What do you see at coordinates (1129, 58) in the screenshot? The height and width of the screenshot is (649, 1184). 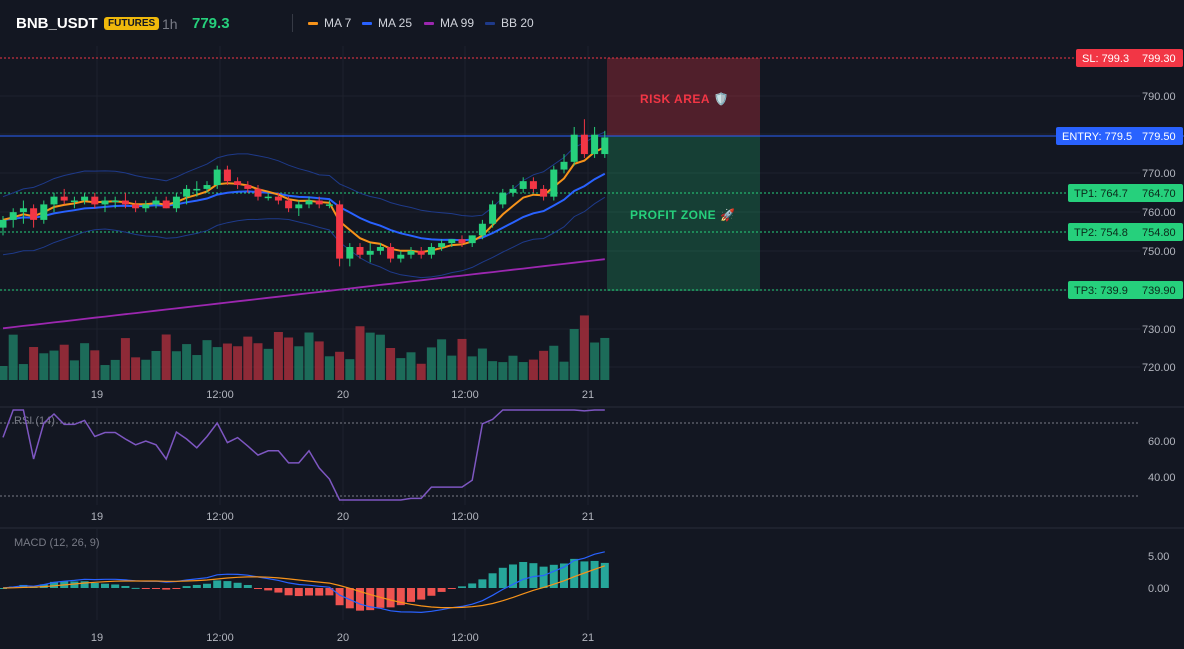 I see `sl-tag` at bounding box center [1129, 58].